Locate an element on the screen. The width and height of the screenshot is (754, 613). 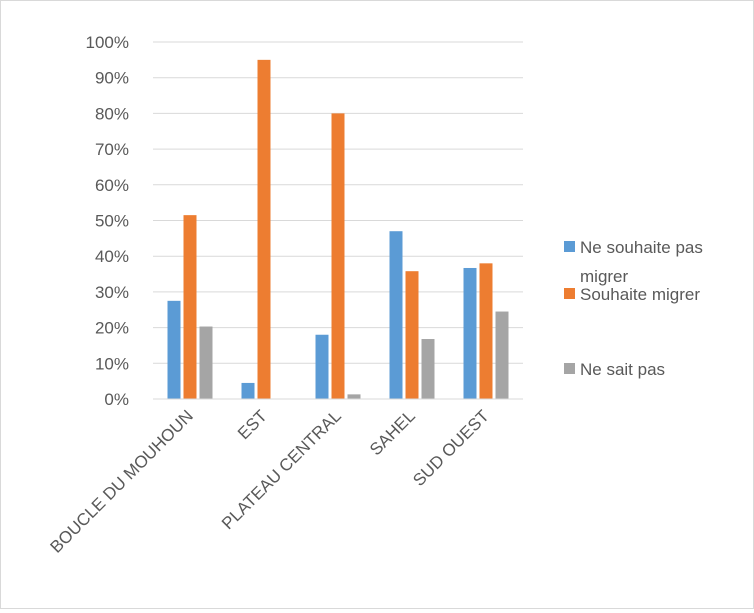
y-tick-label: 80% is located at coordinates (112, 113).